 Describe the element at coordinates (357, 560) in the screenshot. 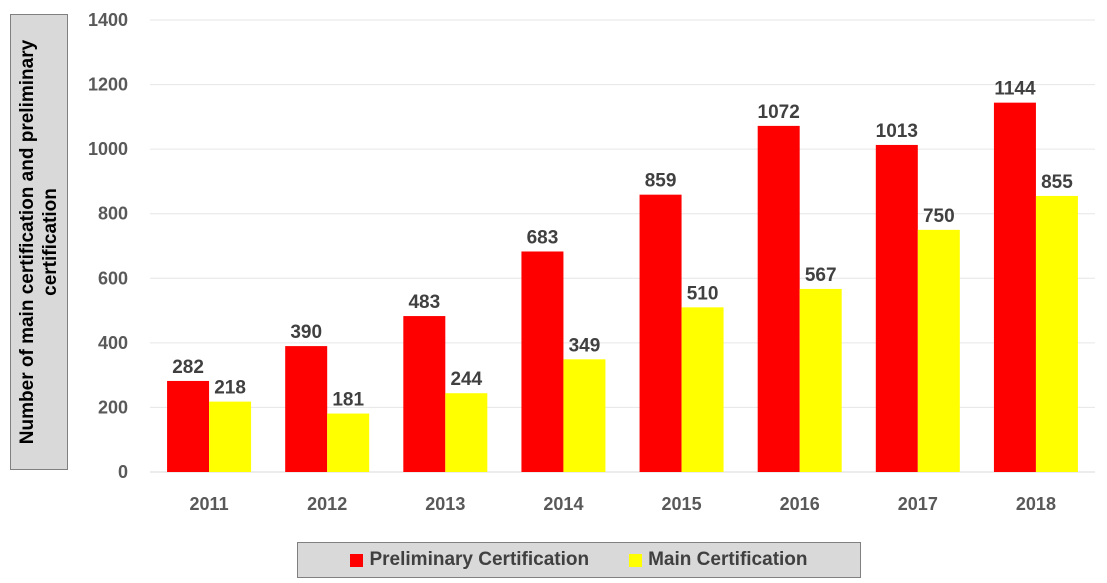

I see `legend-swatch-preliminary` at that location.